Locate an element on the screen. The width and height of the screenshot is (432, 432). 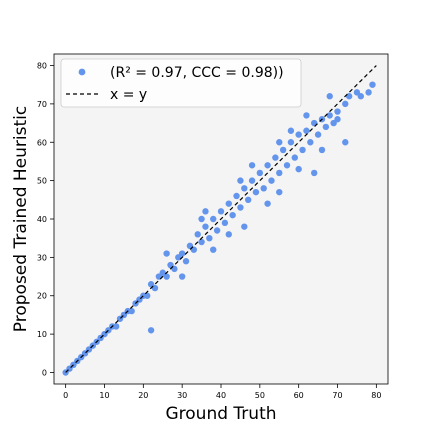
y-tick-label: 60 is located at coordinates (42, 142).